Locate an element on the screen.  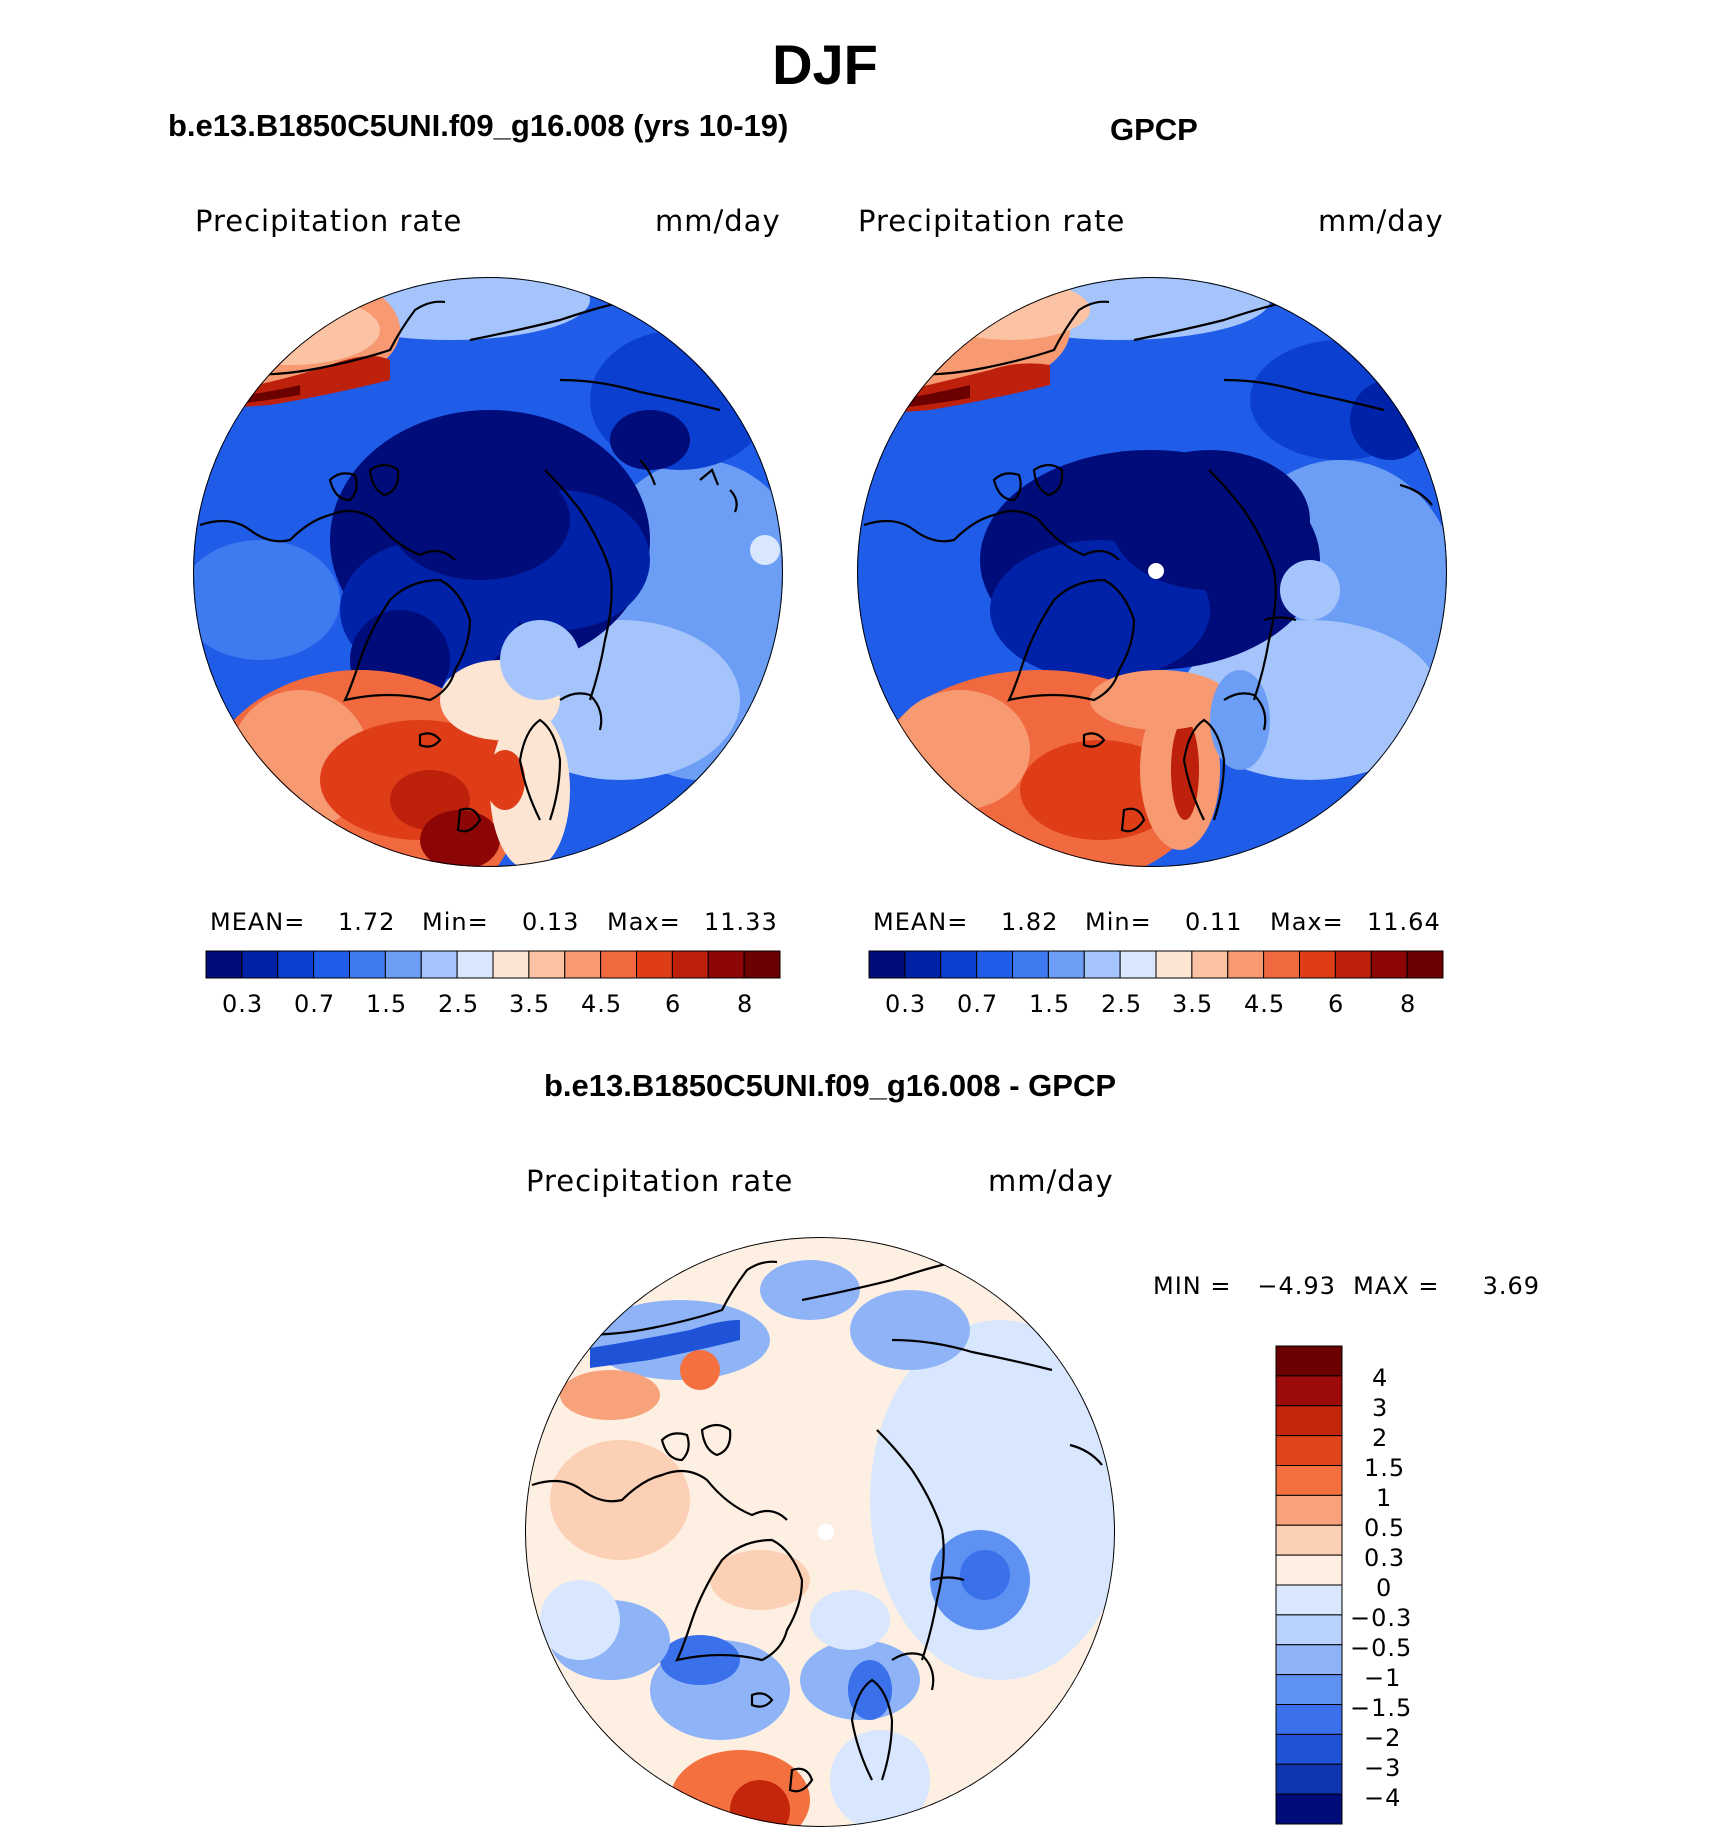
obs-variable-label: Precipitation rate is located at coordinates (992, 221).